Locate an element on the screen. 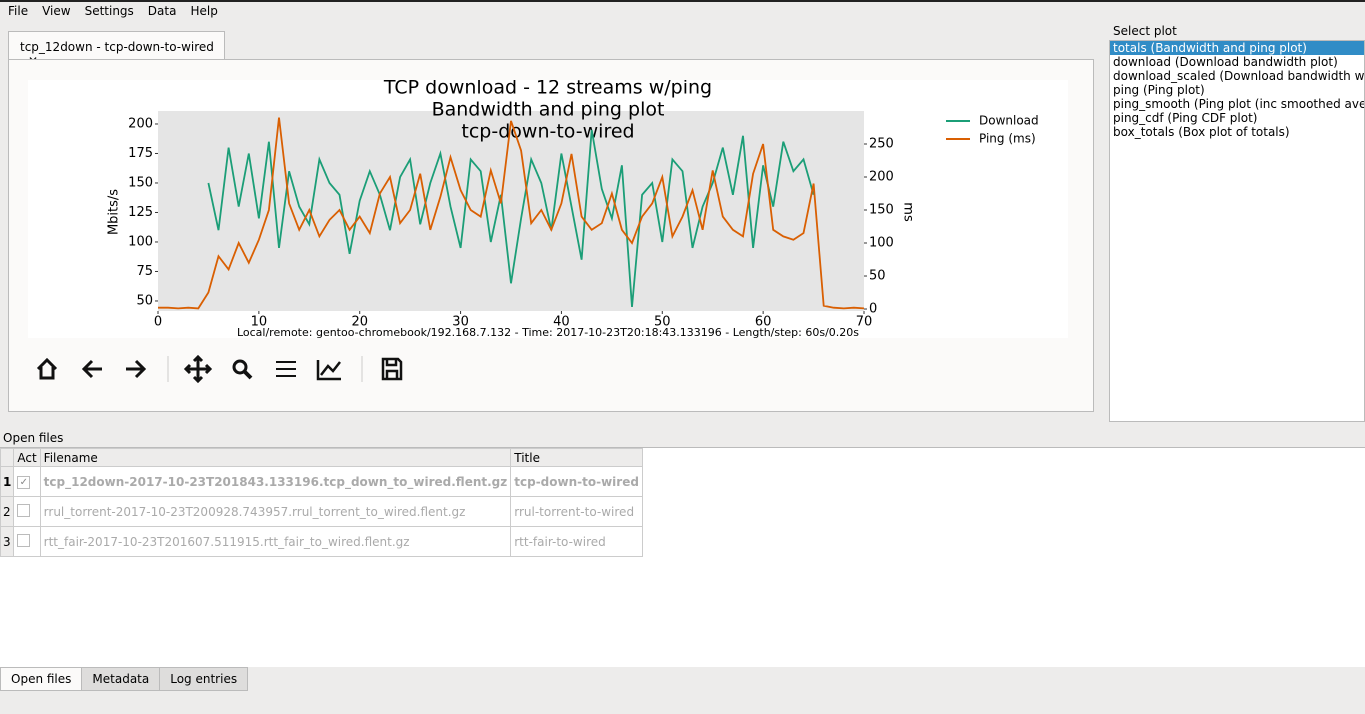  y2-axis-label: ms is located at coordinates (908, 212).